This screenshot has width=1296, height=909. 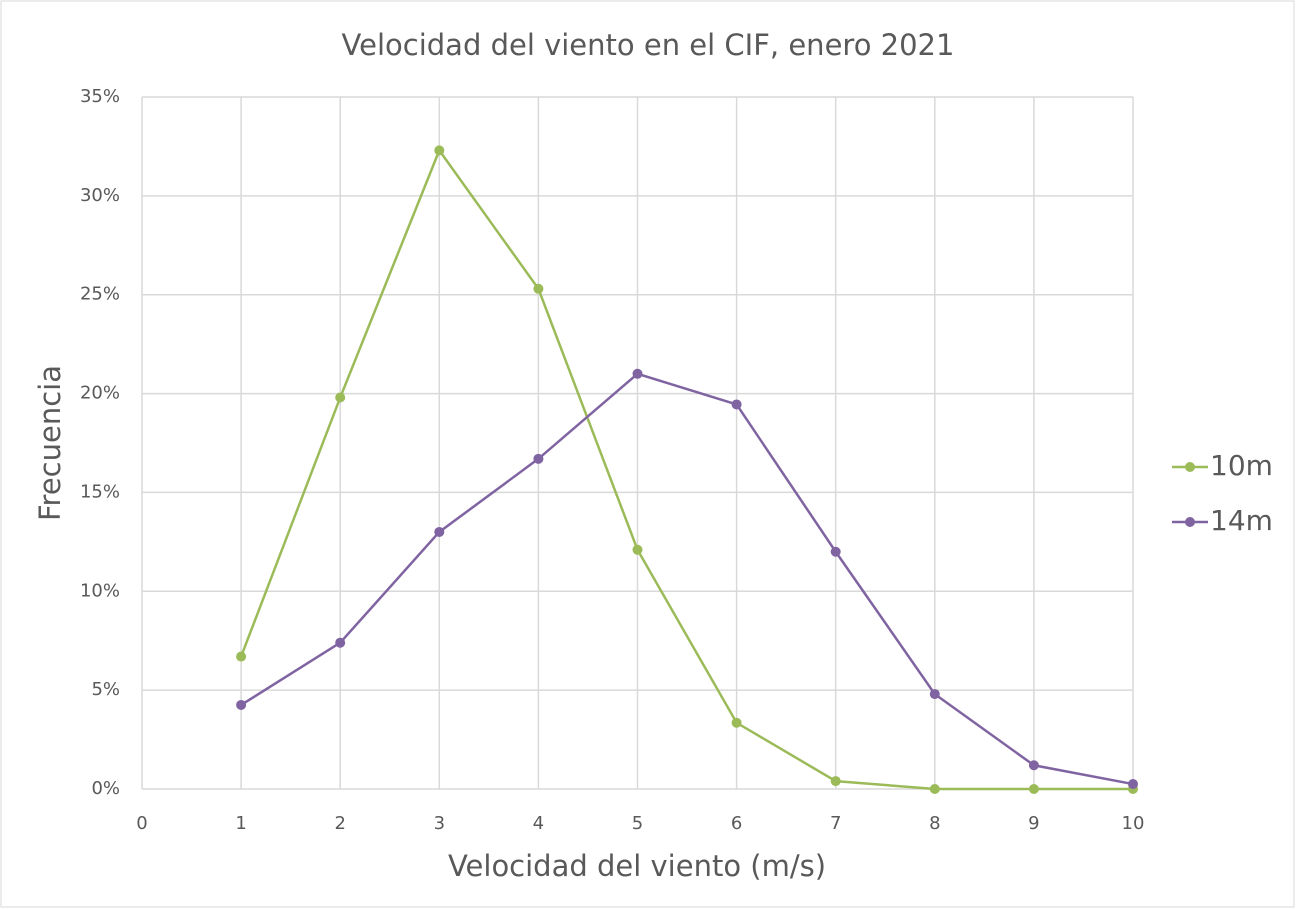 I want to click on x-tick-label: 8, so click(x=934, y=823).